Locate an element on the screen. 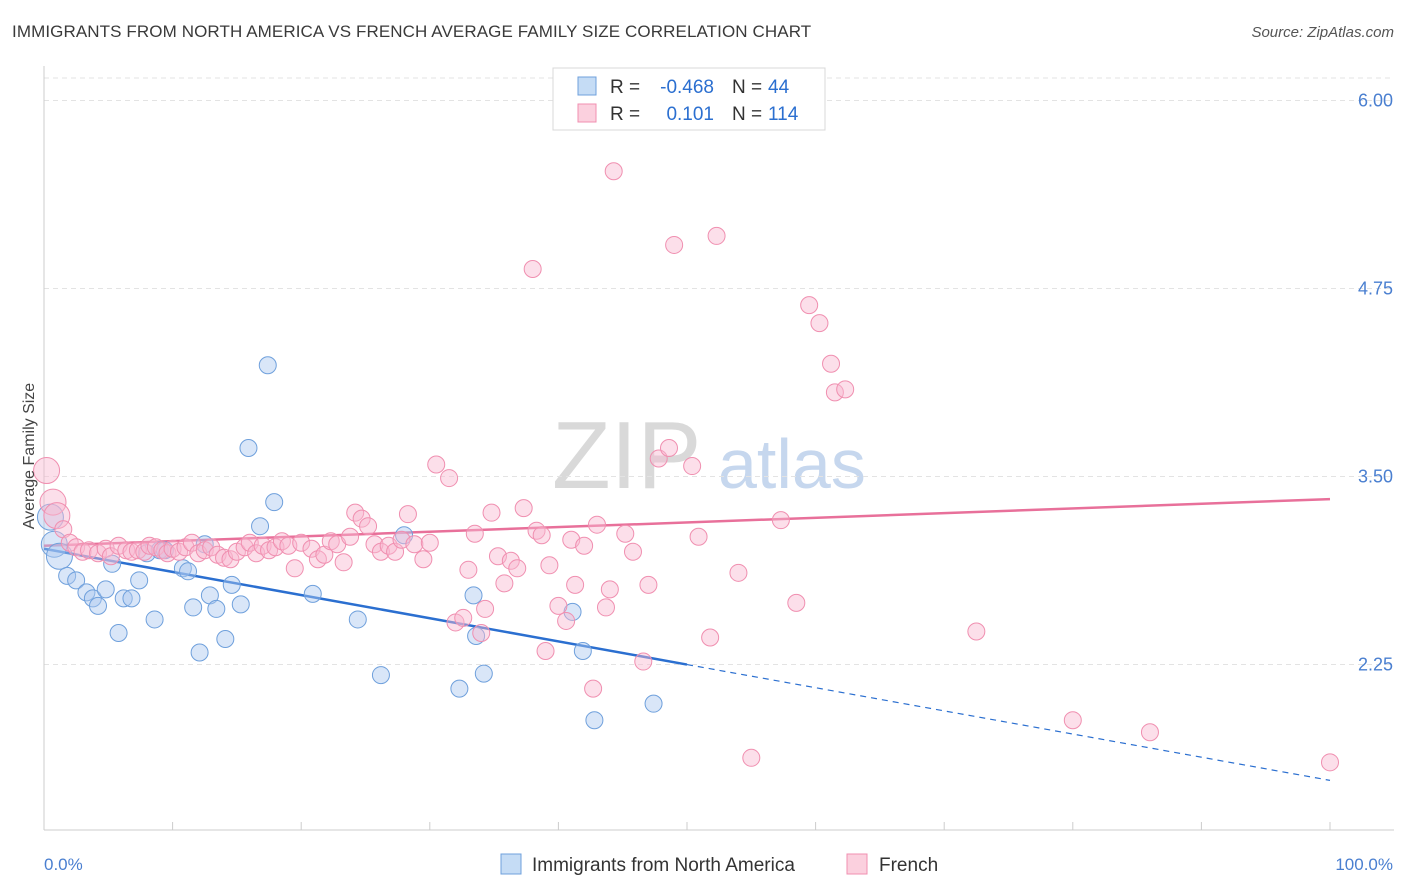 This screenshot has width=1406, height=892. source-label: Source: ZipAtlas.com is located at coordinates (1322, 32).